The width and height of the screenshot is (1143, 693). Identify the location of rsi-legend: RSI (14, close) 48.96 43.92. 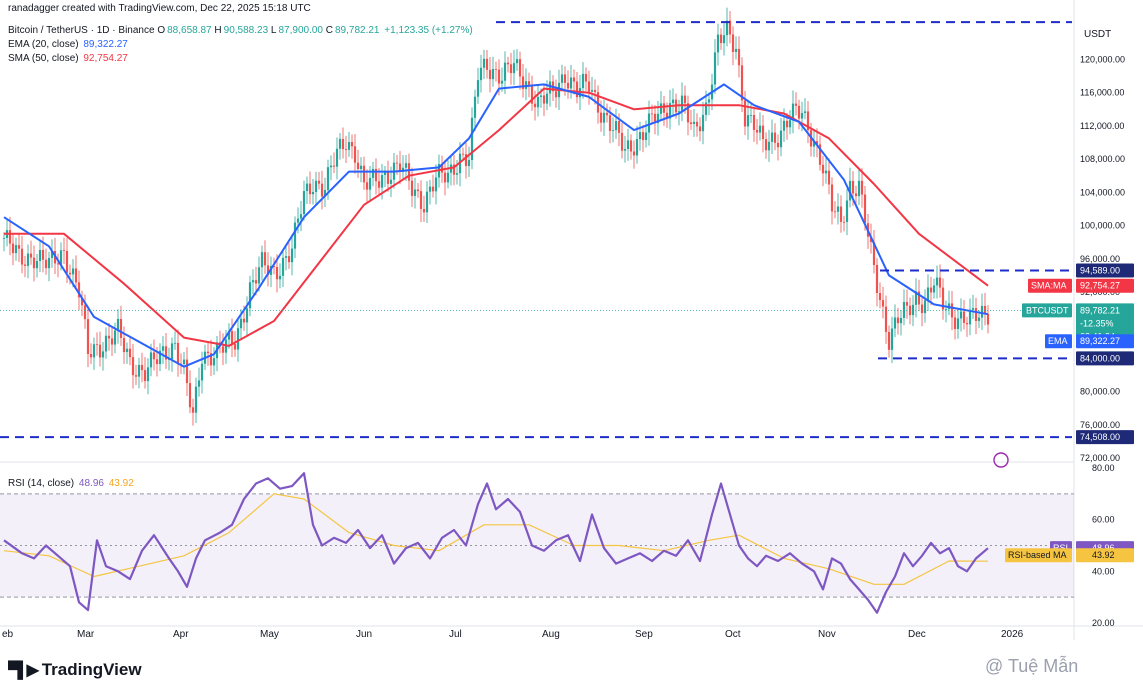
(71, 484).